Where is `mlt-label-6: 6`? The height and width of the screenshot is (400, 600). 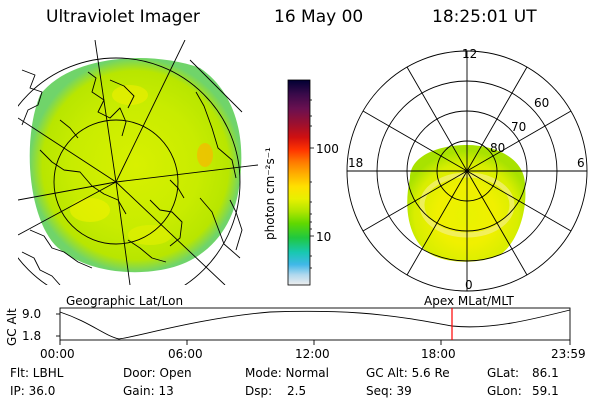 mlt-label-6: 6 is located at coordinates (581, 163).